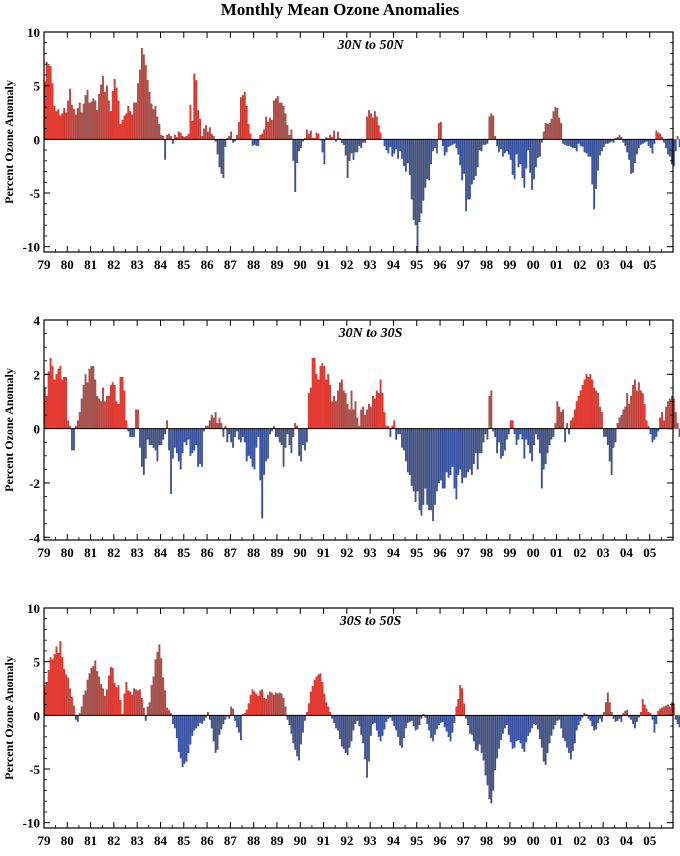  What do you see at coordinates (37, 320) in the screenshot?
I see `y-tick-label: 4` at bounding box center [37, 320].